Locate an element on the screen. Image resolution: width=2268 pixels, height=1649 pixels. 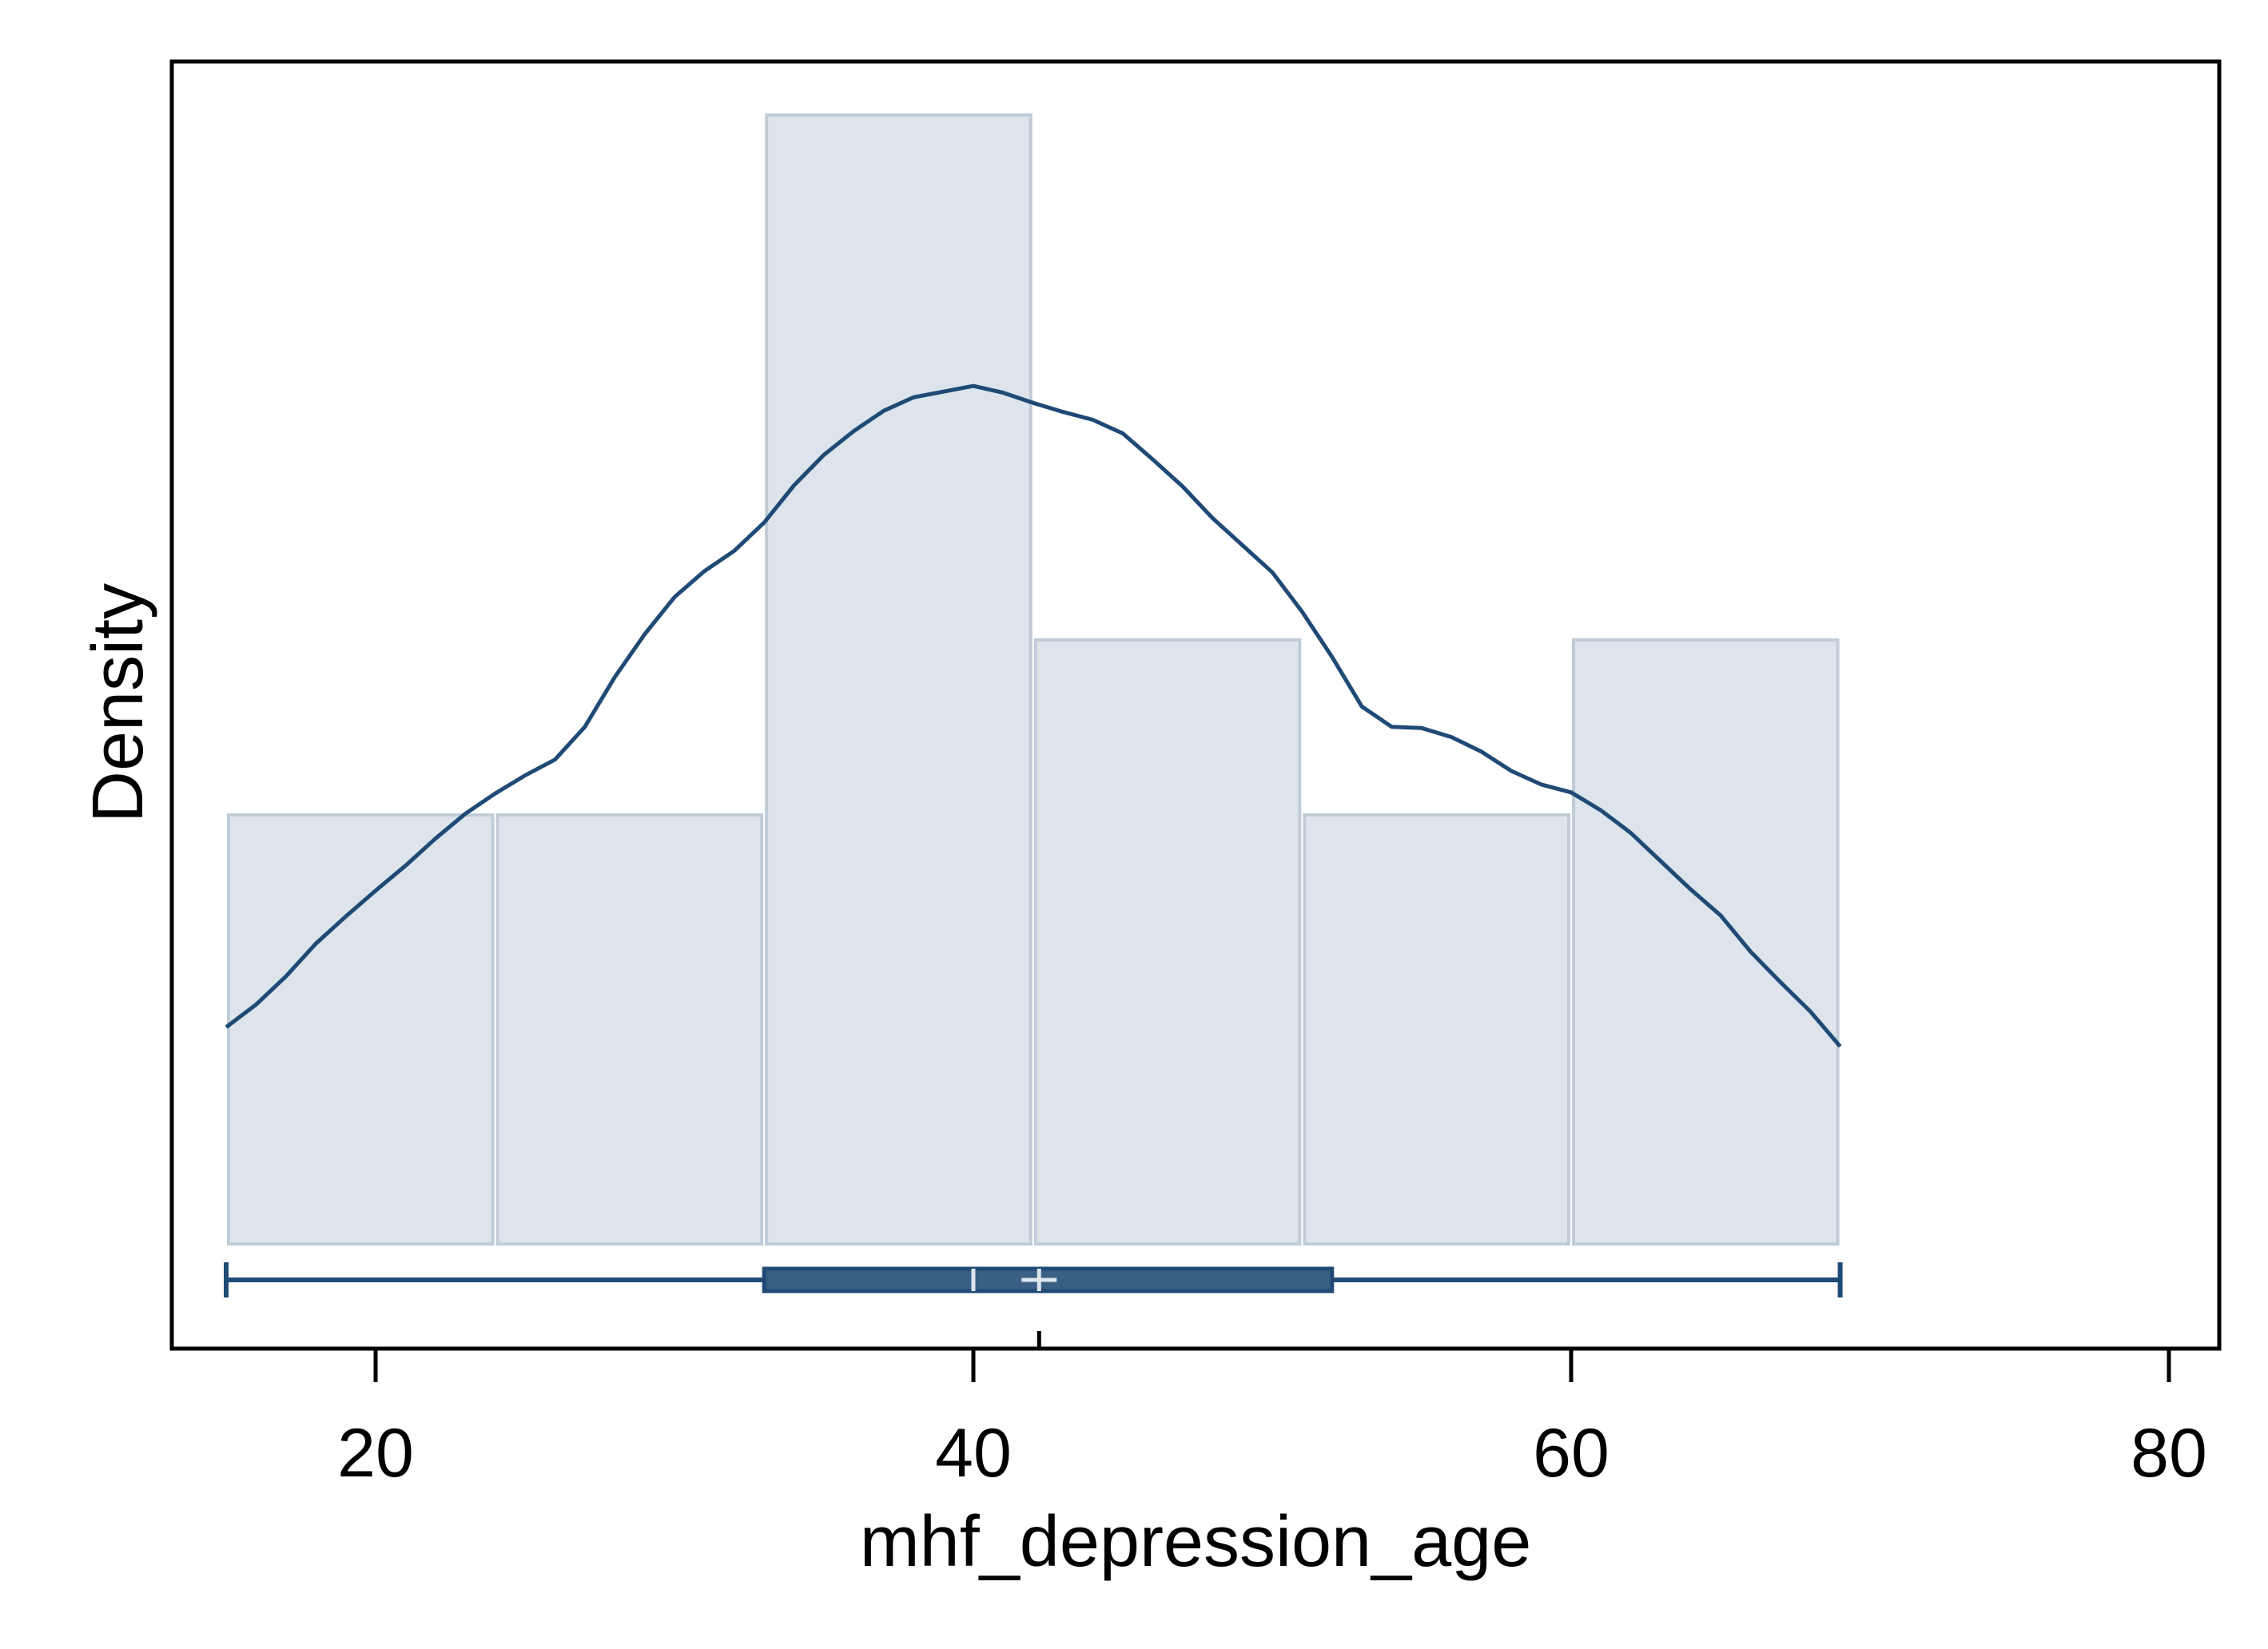
box-plot is located at coordinates (1033, 1305).